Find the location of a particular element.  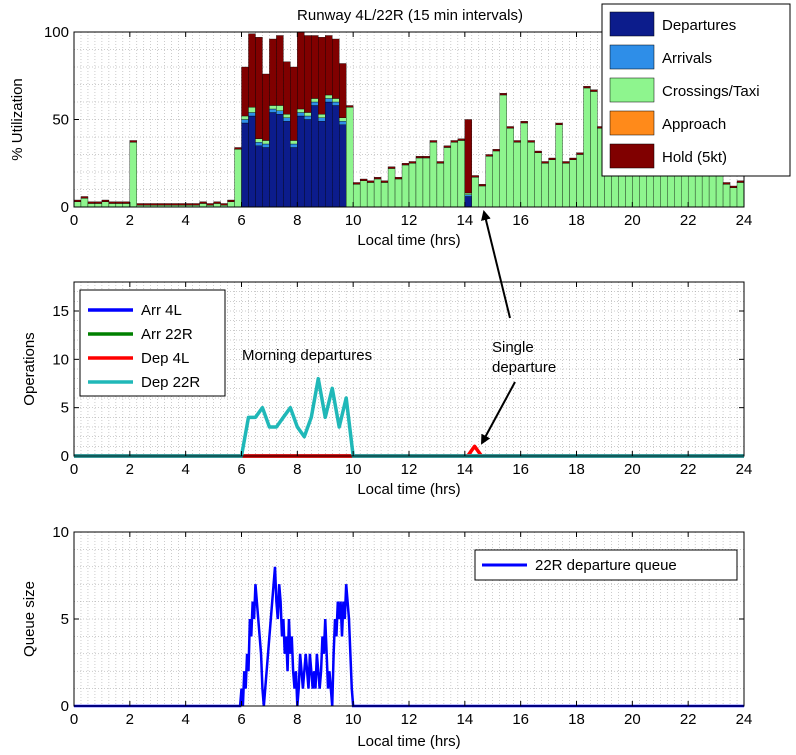

panel-2-legend: Arr 4L Arr 22R Dep 4L Dep 22R is located at coordinates (152, 343).